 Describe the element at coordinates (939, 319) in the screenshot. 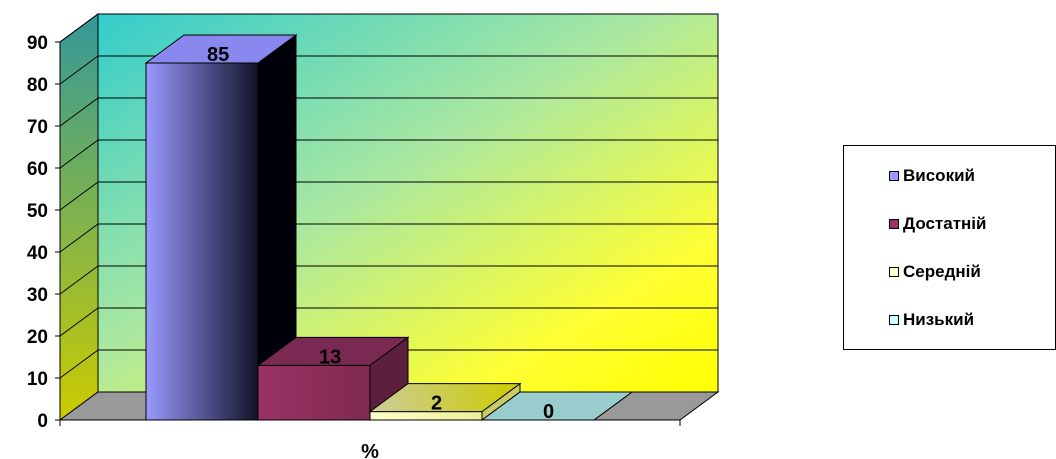

I see `legend-label: Низький` at that location.